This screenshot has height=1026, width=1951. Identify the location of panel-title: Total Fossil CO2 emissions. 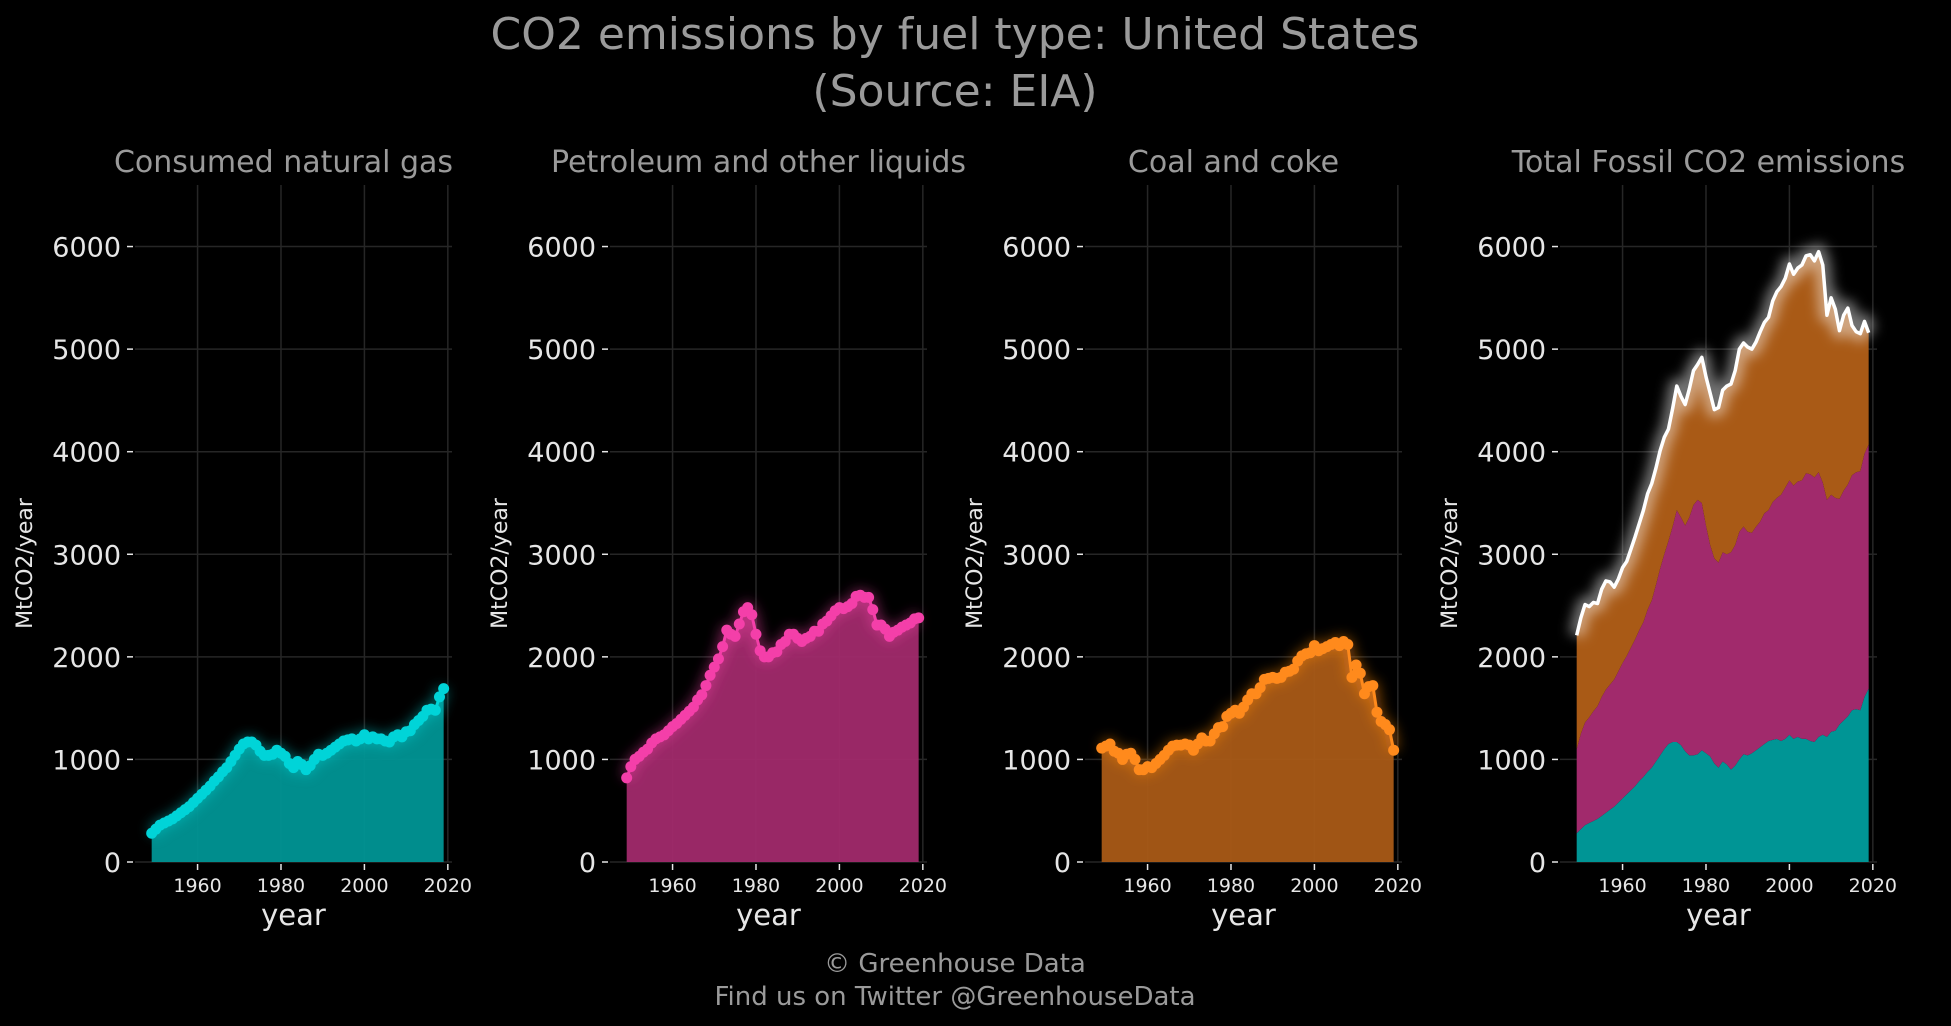
(1708, 162).